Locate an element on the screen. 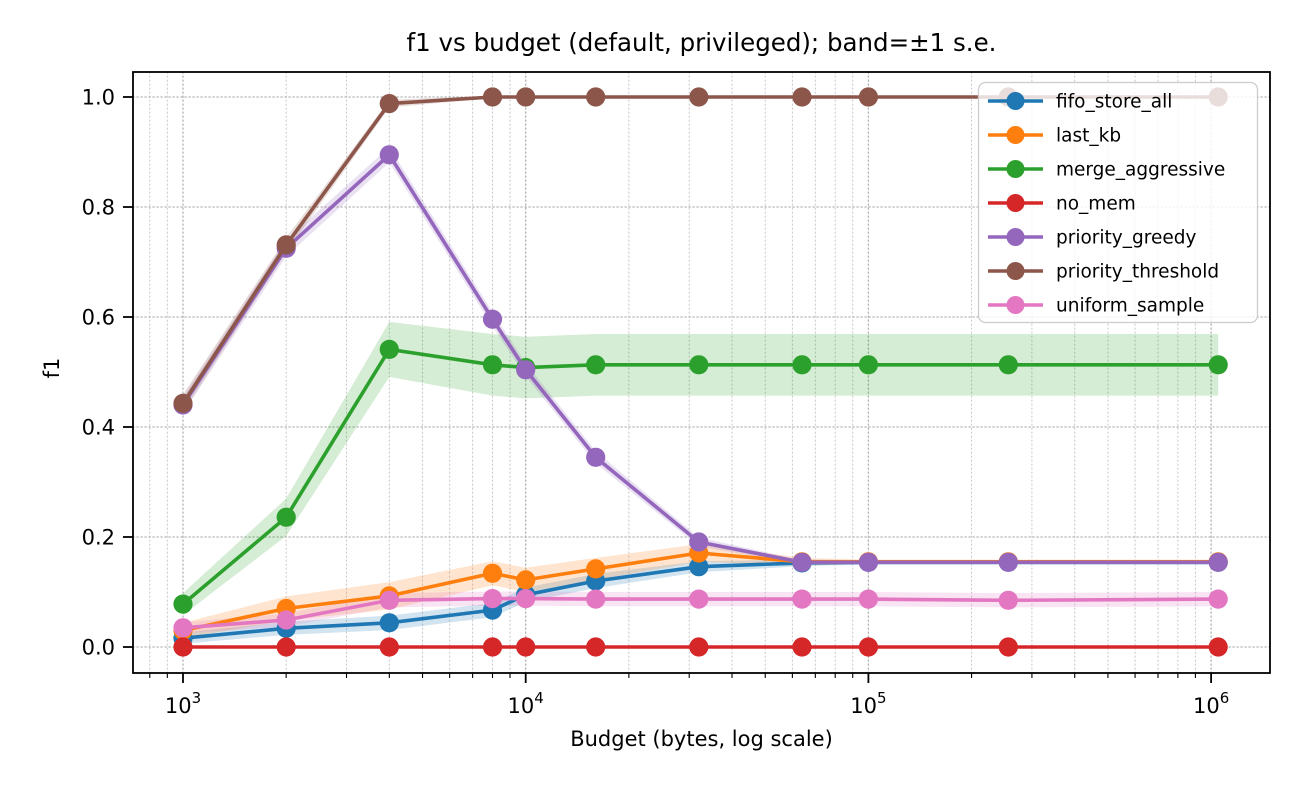  x-axis-label: Budget (bytes, log scale) is located at coordinates (701, 739).